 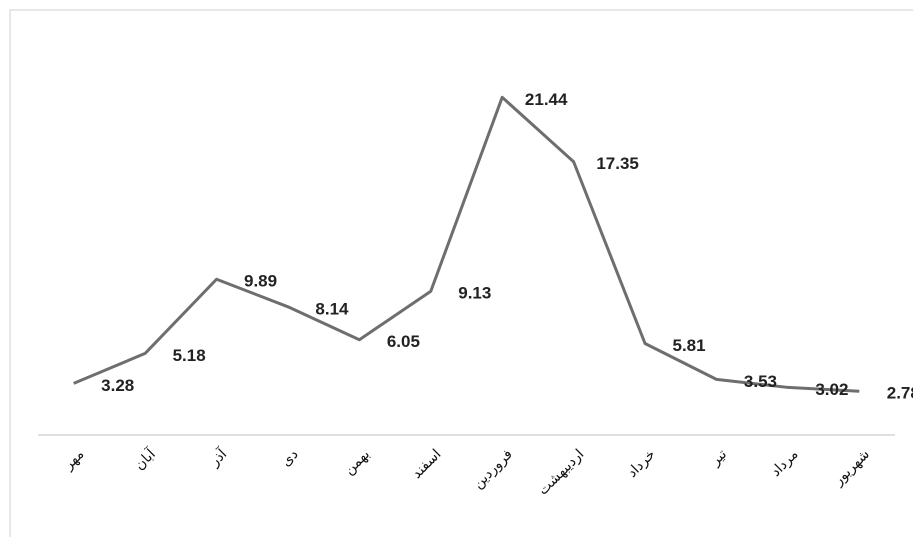 What do you see at coordinates (145, 459) in the screenshot?
I see `x-tick-label: آبان` at bounding box center [145, 459].